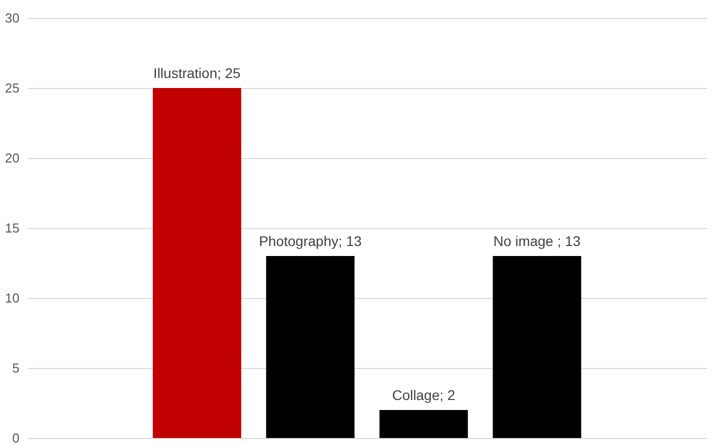 The height and width of the screenshot is (445, 720). What do you see at coordinates (16, 368) in the screenshot?
I see `y-tick-label: 5` at bounding box center [16, 368].